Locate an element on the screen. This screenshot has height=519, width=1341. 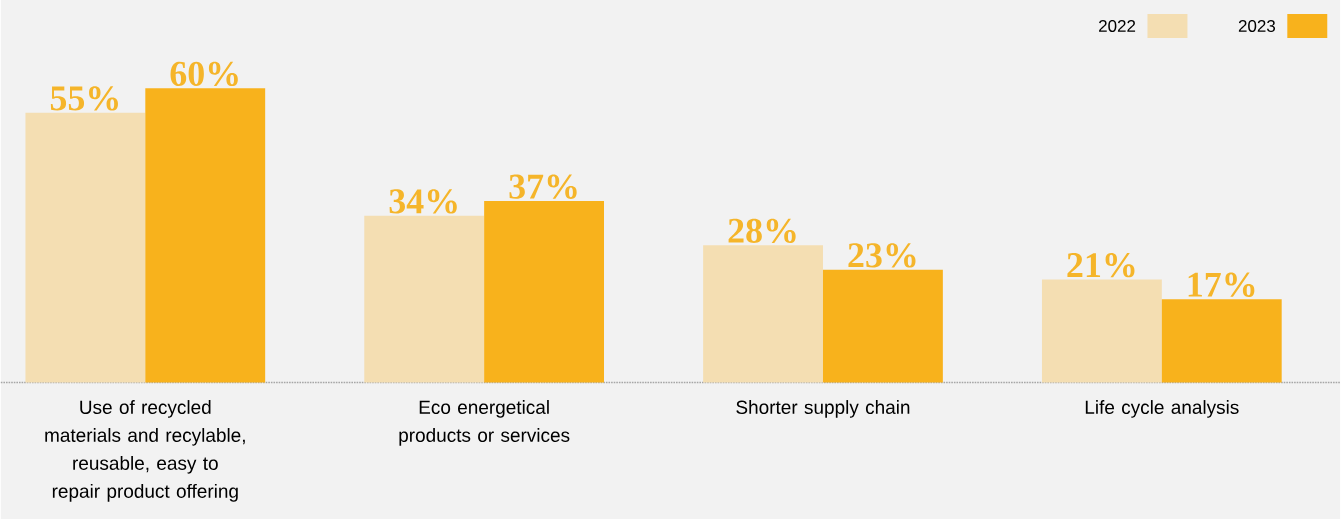
legend-label: 2023 is located at coordinates (1257, 25).